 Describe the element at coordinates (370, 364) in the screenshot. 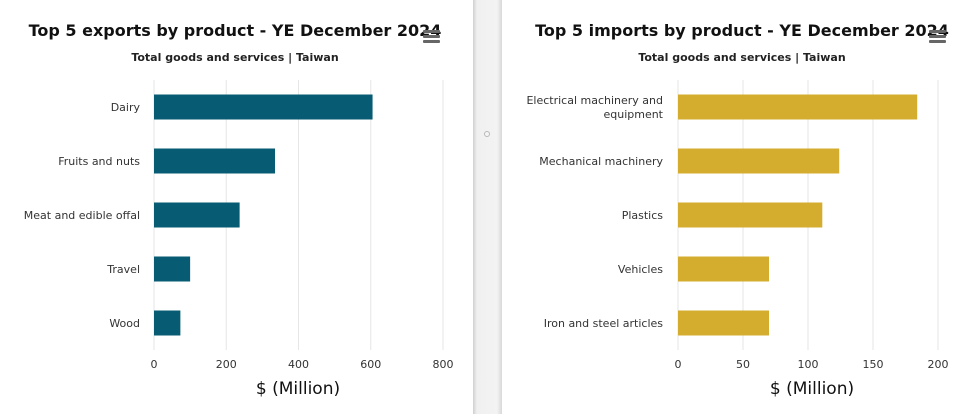

I see `exports-tick-label: 600` at that location.